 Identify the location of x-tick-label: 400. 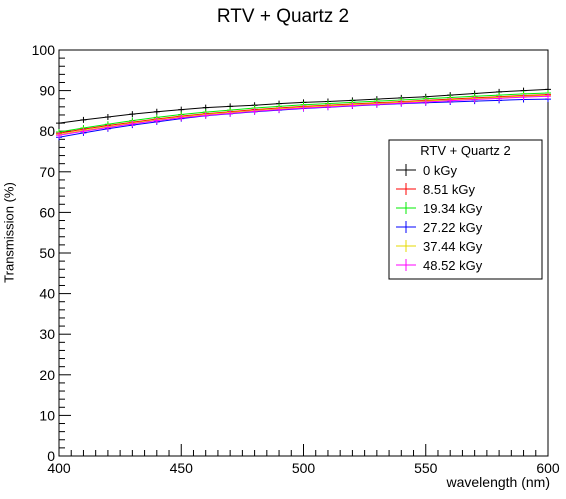
(59, 468).